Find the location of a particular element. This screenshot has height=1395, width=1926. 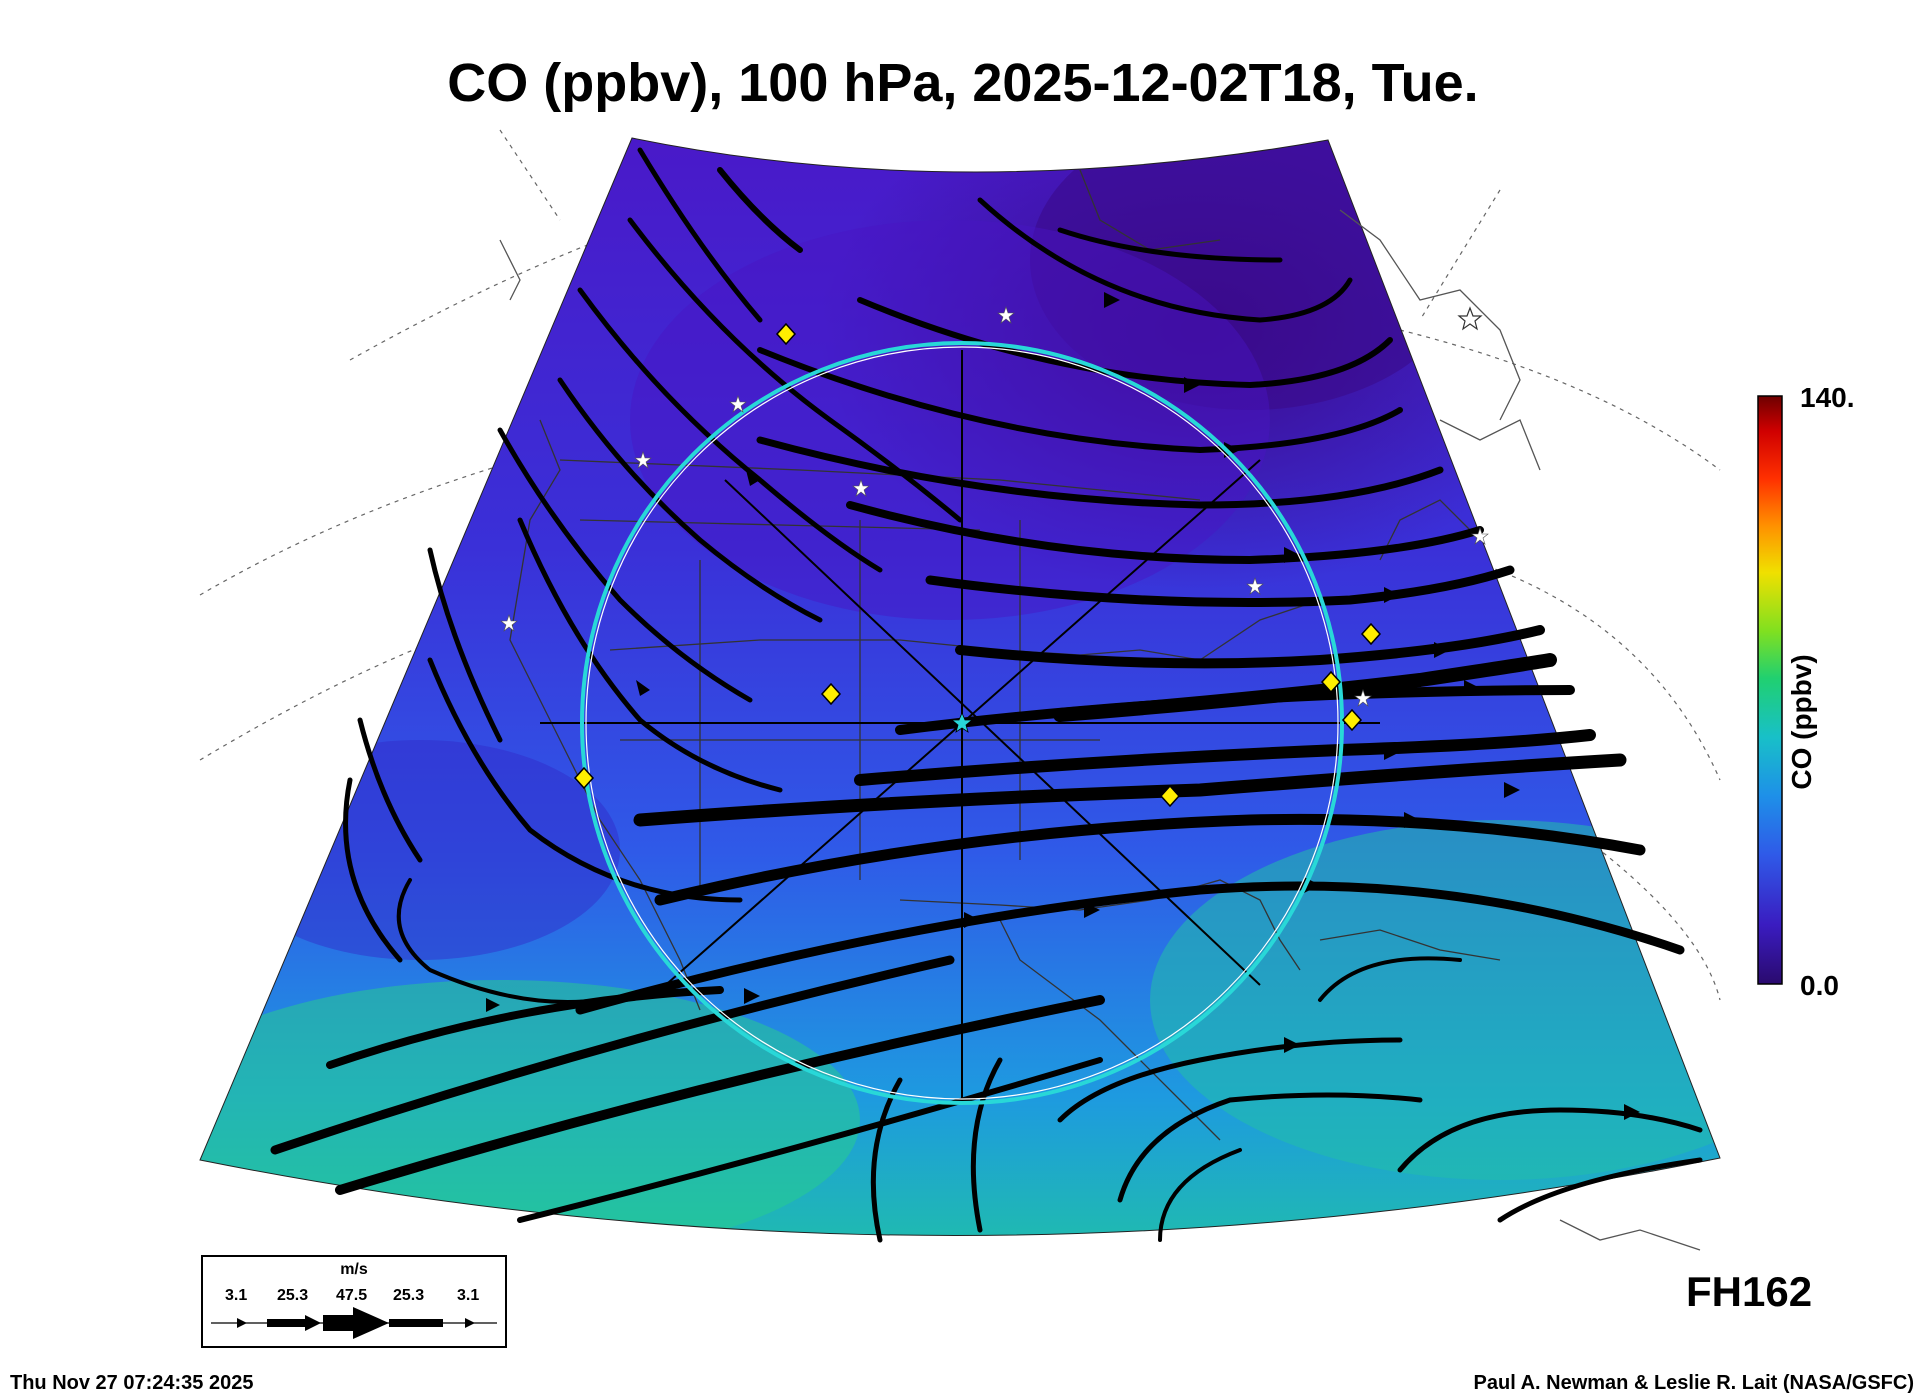

colorbar-max-label: 140. is located at coordinates (1827, 397).